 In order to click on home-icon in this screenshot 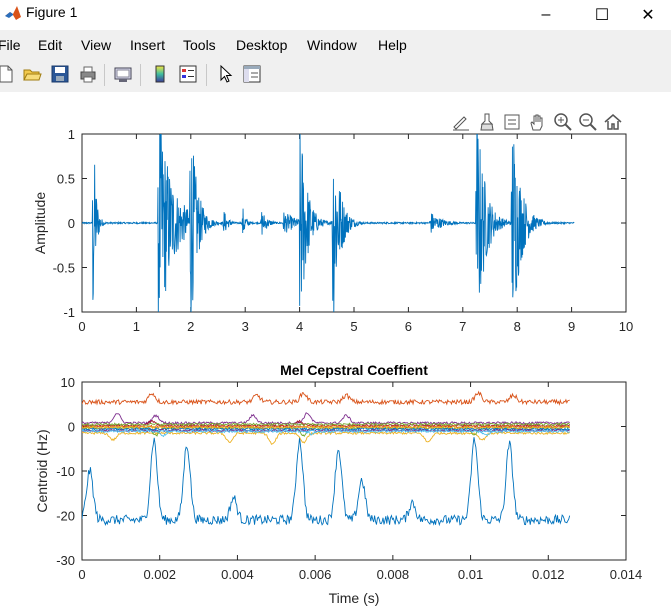, I will do `click(613, 122)`.